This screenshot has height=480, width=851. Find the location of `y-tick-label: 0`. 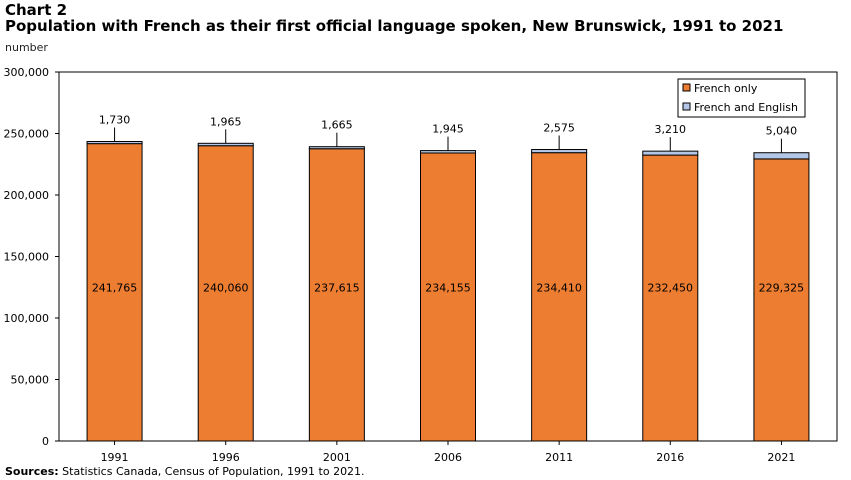

y-tick-label: 0 is located at coordinates (45, 441).